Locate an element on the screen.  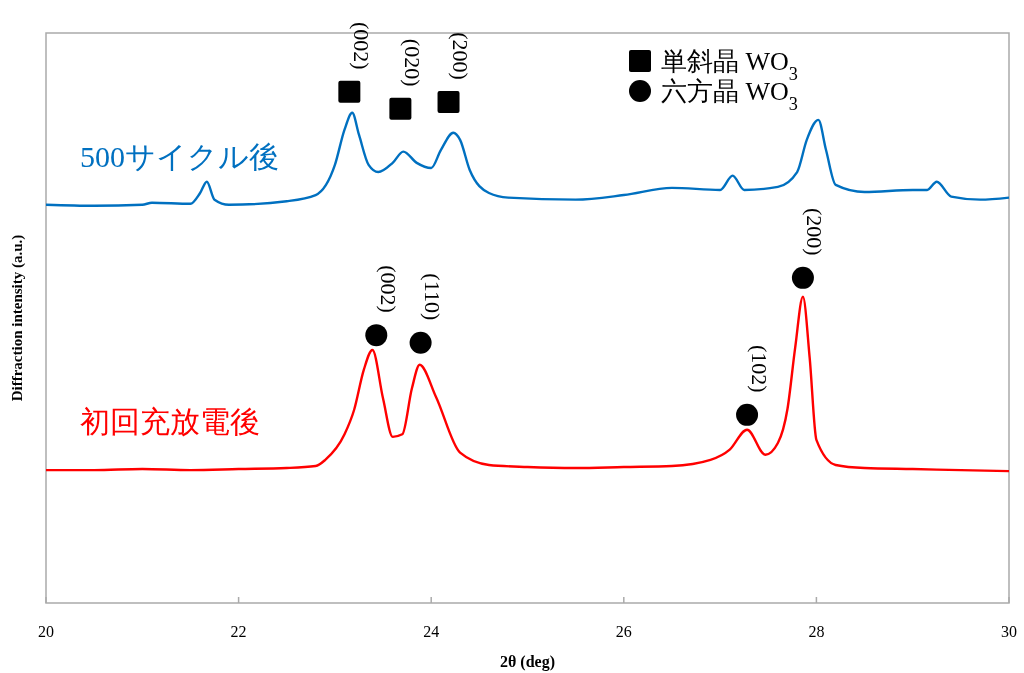
x-tick-label: 28 is located at coordinates (816, 631).